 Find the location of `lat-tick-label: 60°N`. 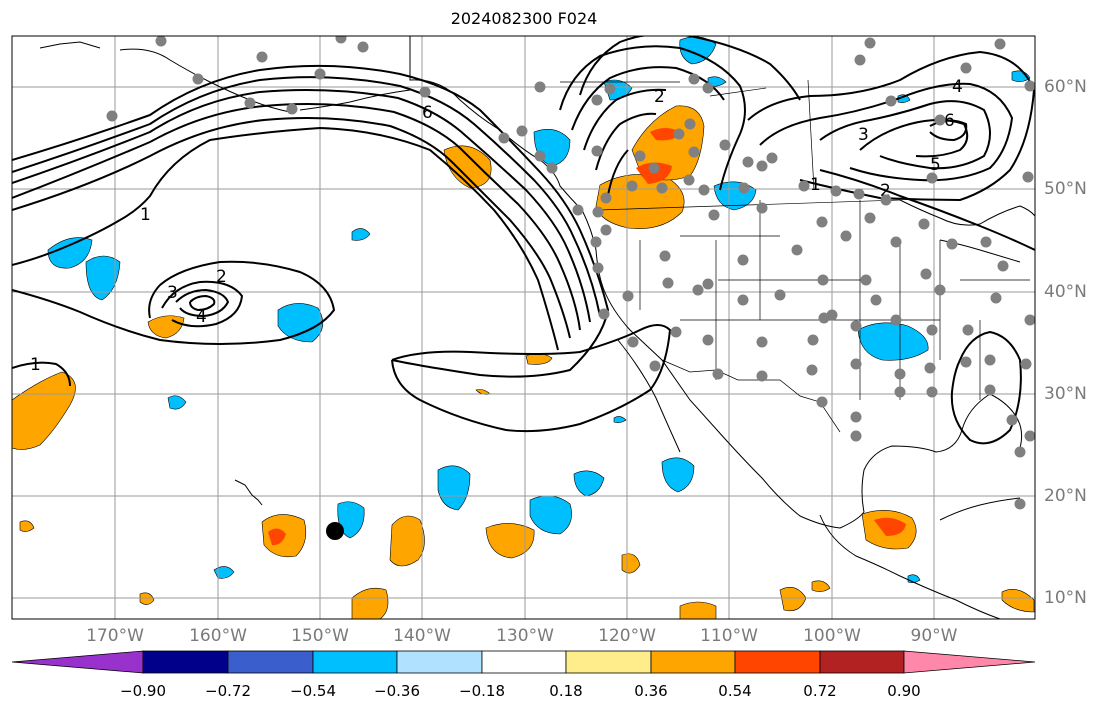

lat-tick-label: 60°N is located at coordinates (1065, 87).